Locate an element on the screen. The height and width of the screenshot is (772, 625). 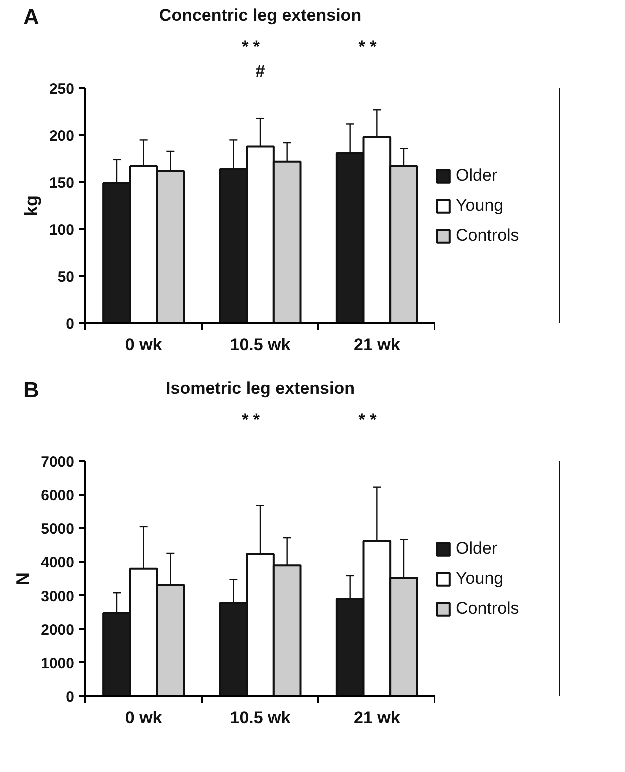
y-tick-label: 150 is located at coordinates (62, 183).